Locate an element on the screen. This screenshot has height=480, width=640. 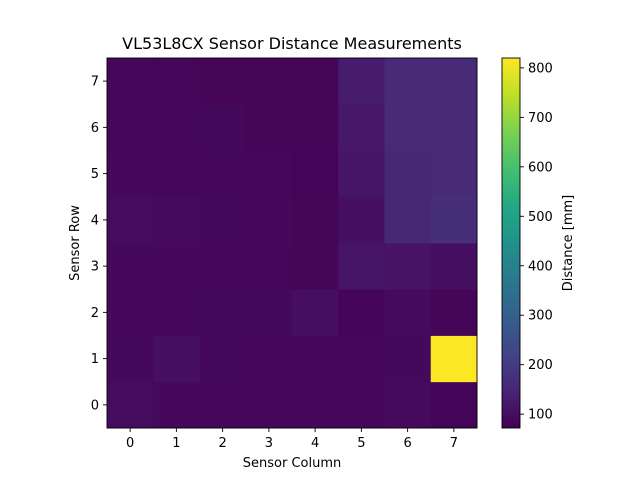
heatmap-cell-r6-c2 is located at coordinates (223, 127).